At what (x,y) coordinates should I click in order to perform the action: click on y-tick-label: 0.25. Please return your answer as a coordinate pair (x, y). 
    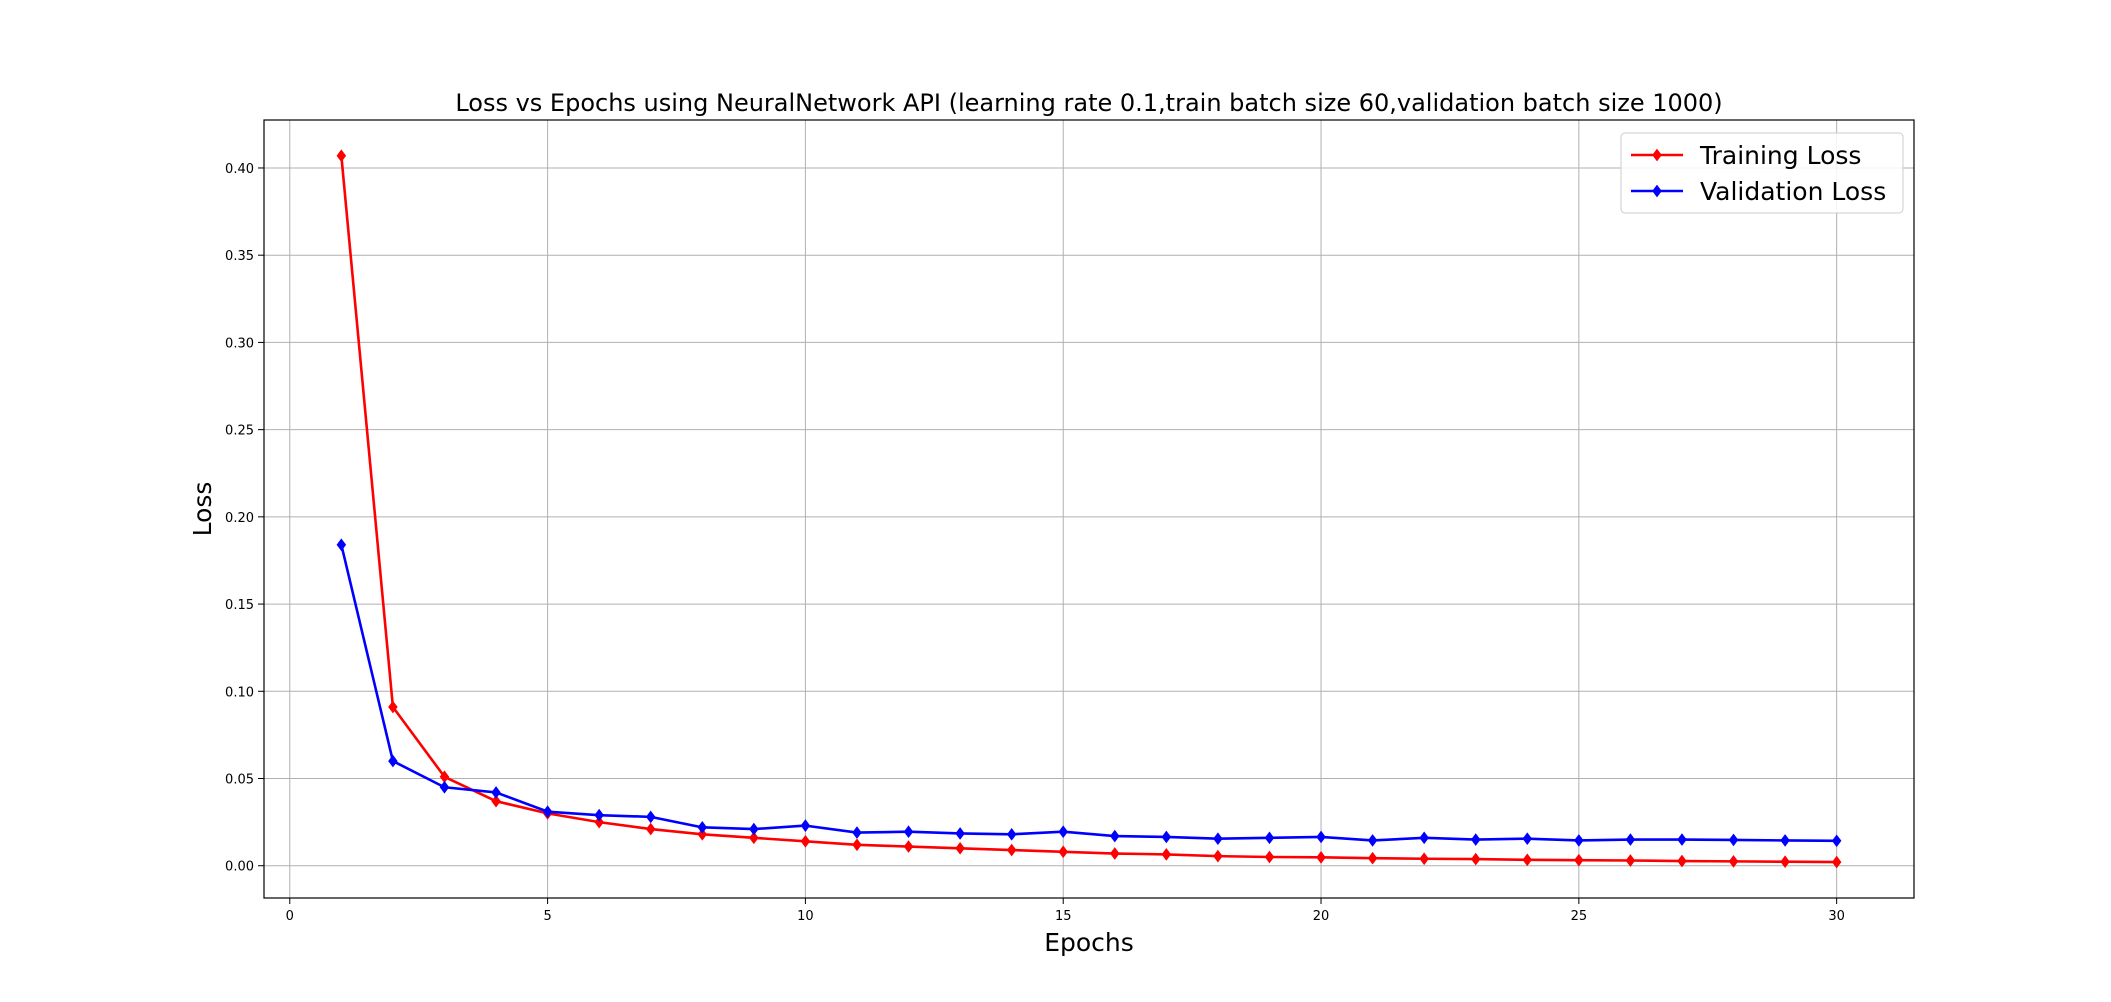
    Looking at the image, I should click on (239, 431).